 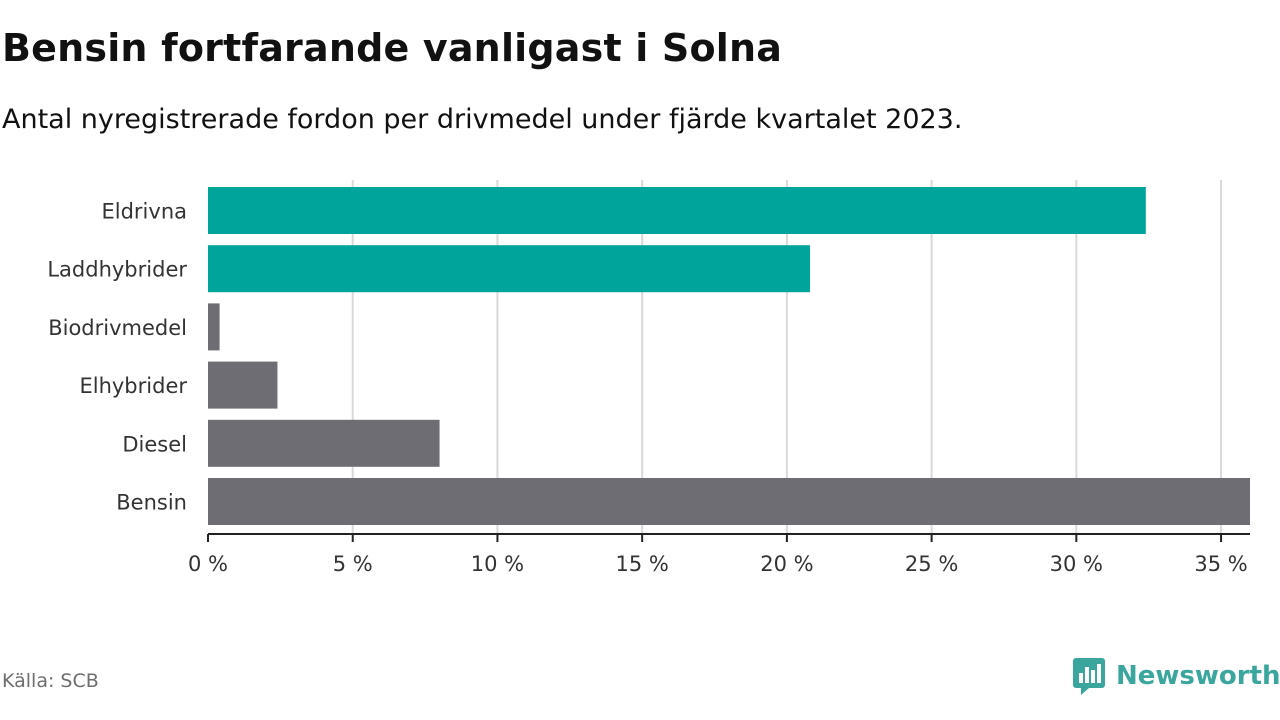 What do you see at coordinates (144, 212) in the screenshot?
I see `category-label: Eldrivna` at bounding box center [144, 212].